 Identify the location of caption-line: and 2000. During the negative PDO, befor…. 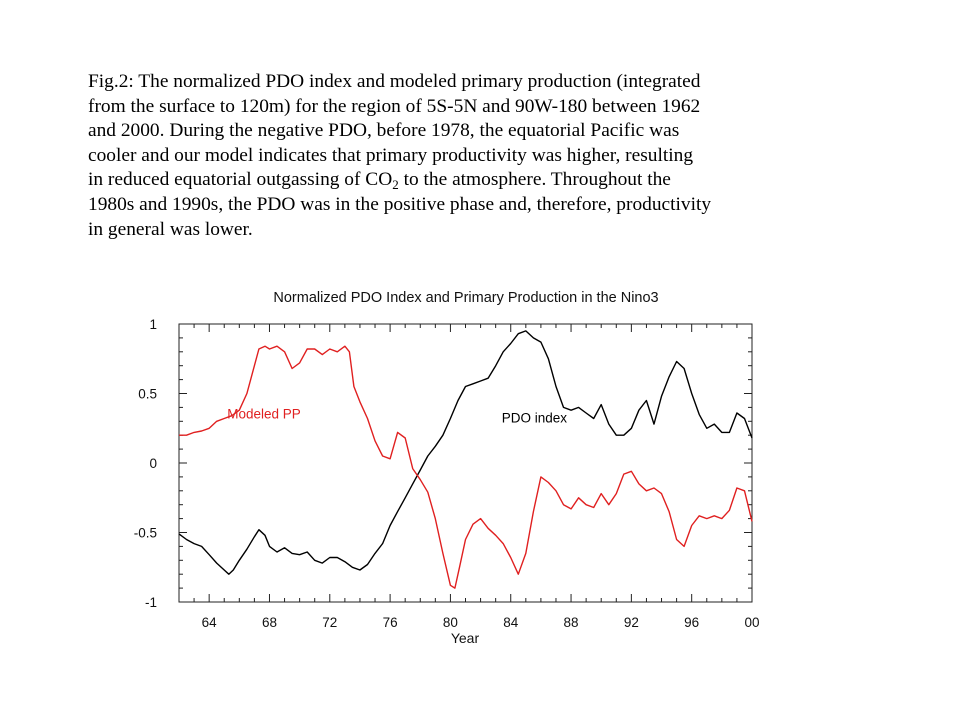
(384, 131).